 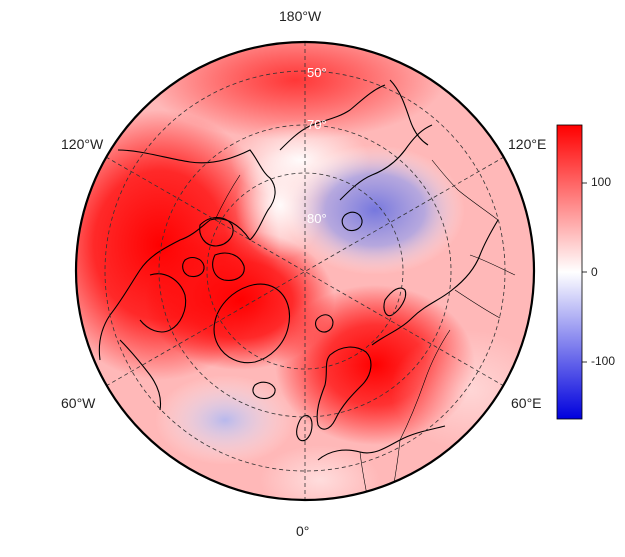 What do you see at coordinates (317, 72) in the screenshot?
I see `lat-label-50: 50°` at bounding box center [317, 72].